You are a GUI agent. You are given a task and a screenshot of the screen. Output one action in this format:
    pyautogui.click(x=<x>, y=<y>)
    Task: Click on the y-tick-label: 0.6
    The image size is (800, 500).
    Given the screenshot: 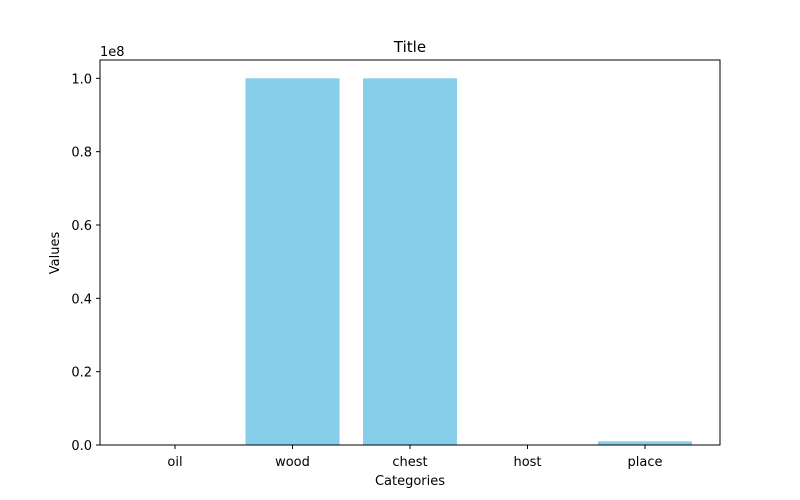 What is the action you would take?
    pyautogui.click(x=81, y=226)
    